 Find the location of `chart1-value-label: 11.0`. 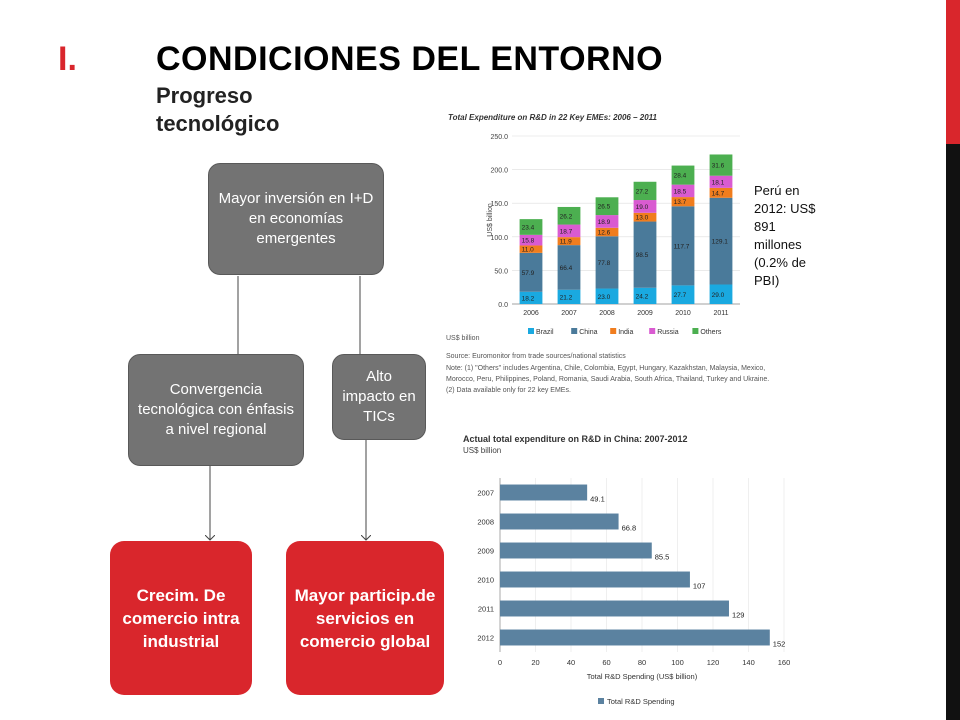

chart1-value-label: 11.0 is located at coordinates (528, 250).